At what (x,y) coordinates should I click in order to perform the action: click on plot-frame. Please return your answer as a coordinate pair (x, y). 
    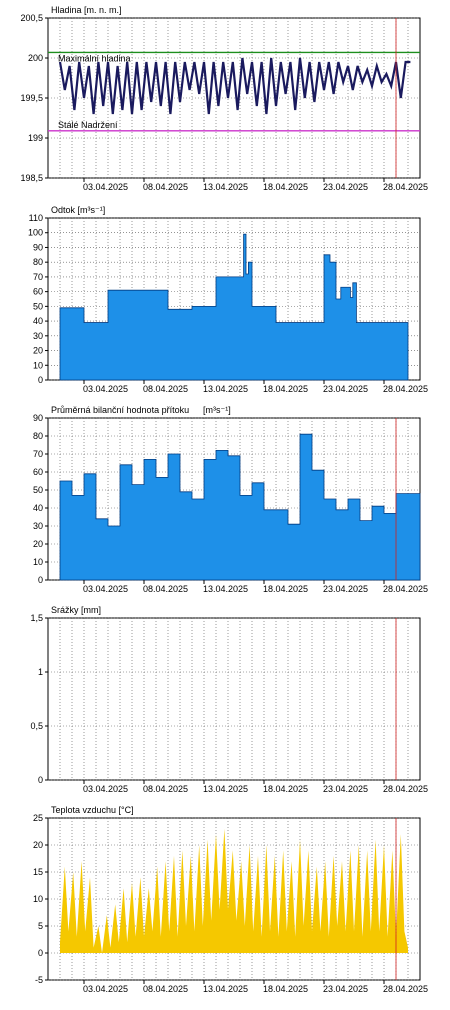
    Looking at the image, I should click on (234, 699).